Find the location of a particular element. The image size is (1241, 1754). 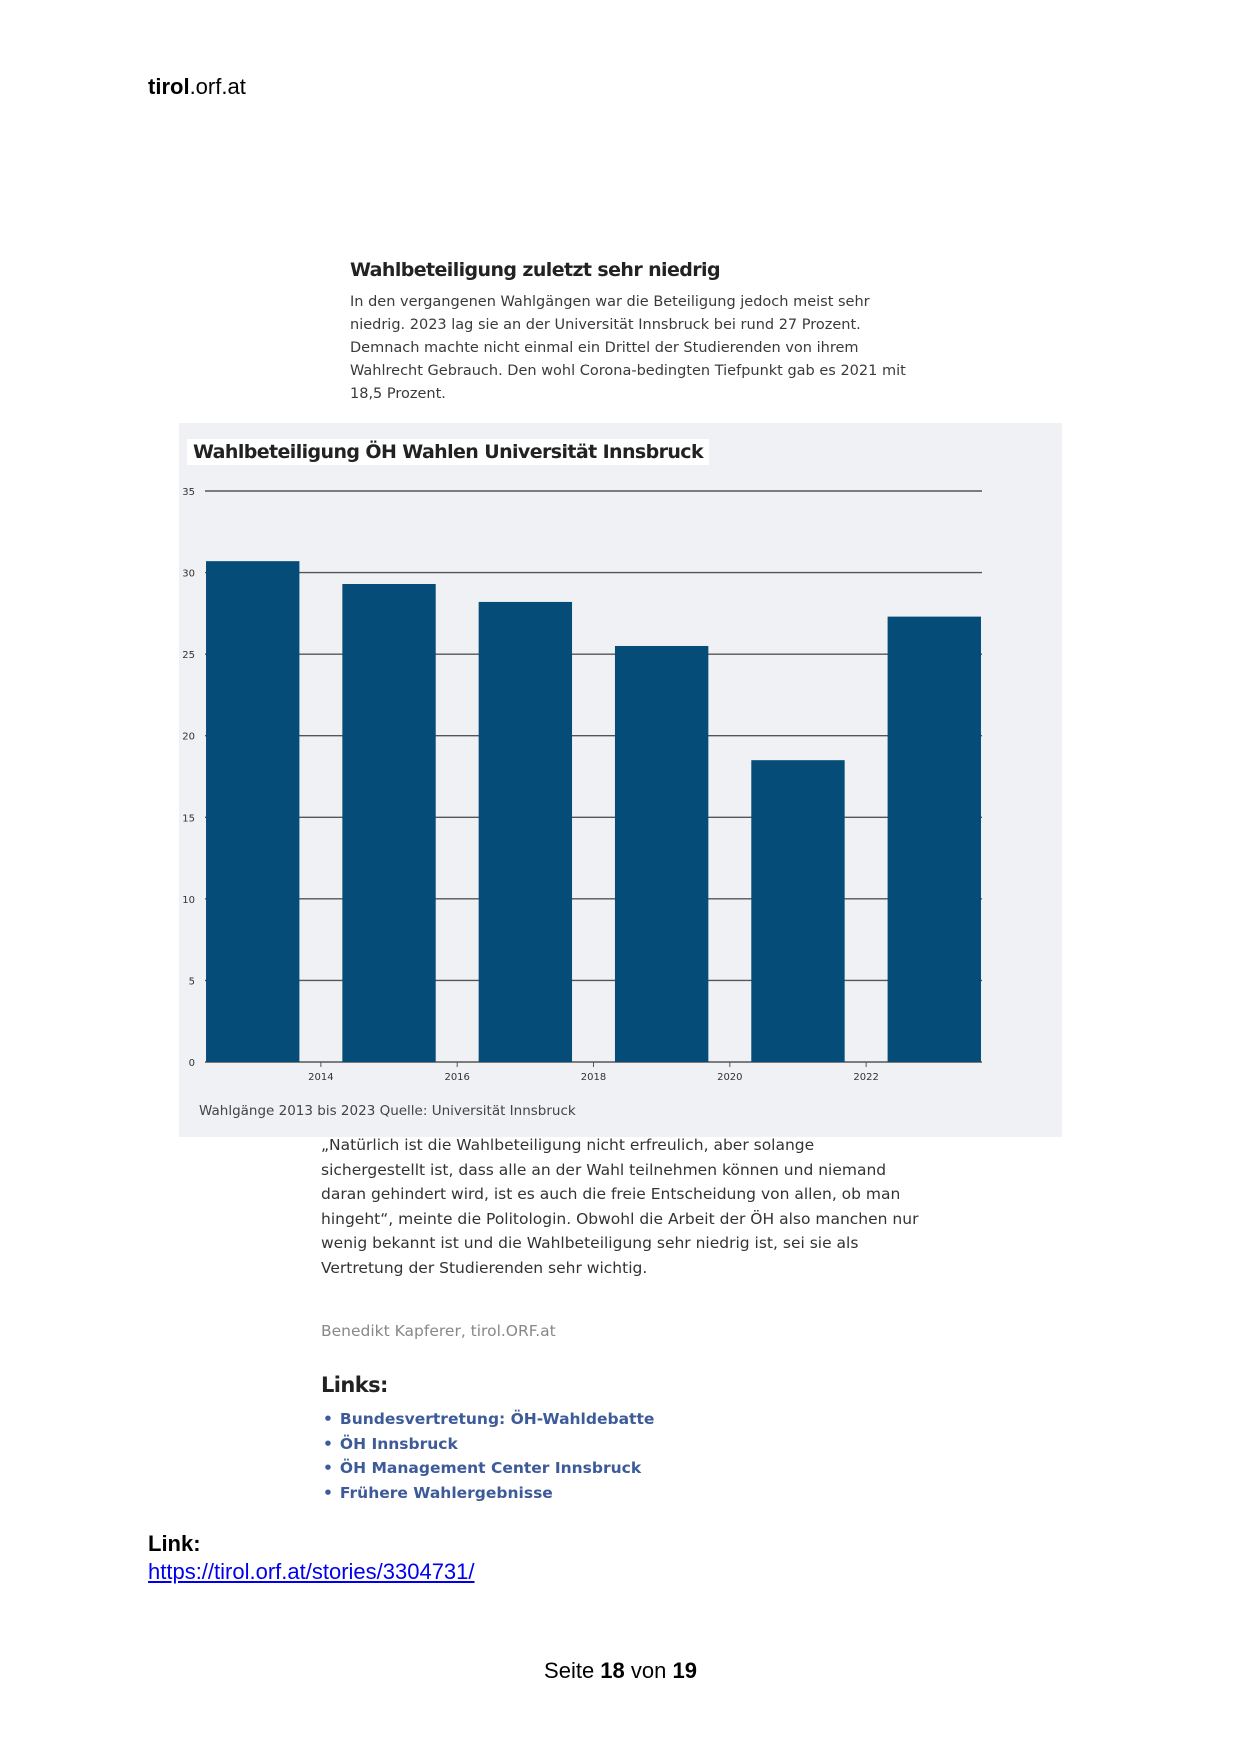

bar-2019 is located at coordinates (661, 853).